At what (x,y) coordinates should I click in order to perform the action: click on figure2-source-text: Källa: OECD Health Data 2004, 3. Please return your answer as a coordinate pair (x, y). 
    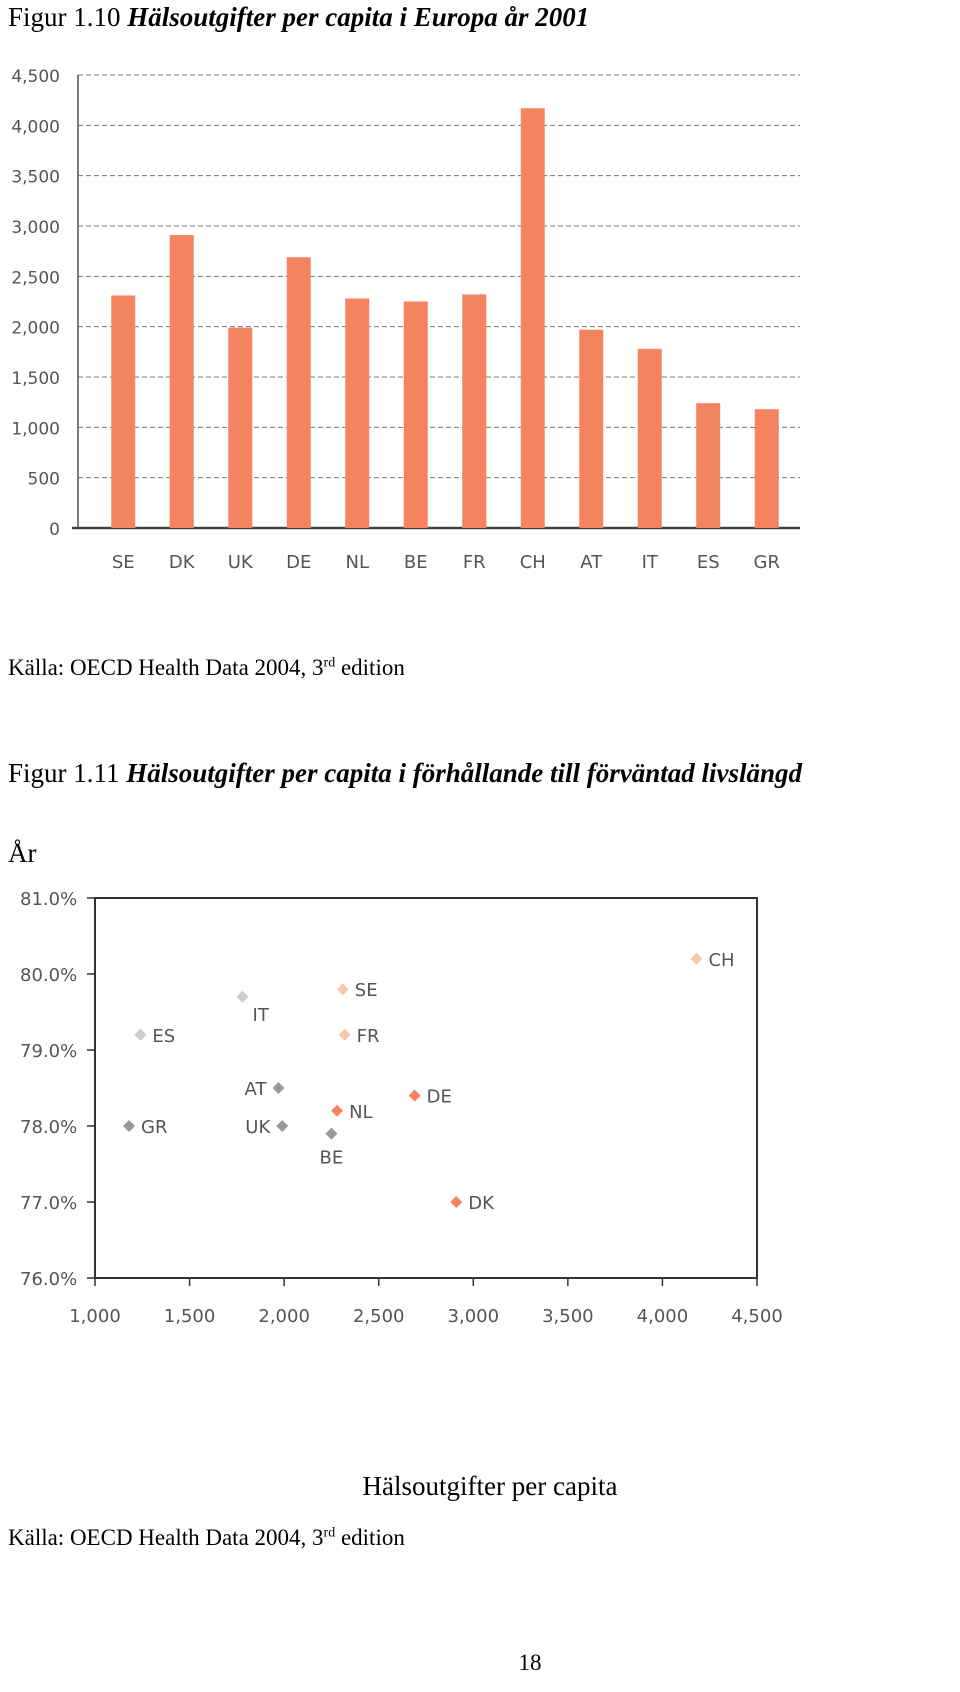
    Looking at the image, I should click on (166, 1537).